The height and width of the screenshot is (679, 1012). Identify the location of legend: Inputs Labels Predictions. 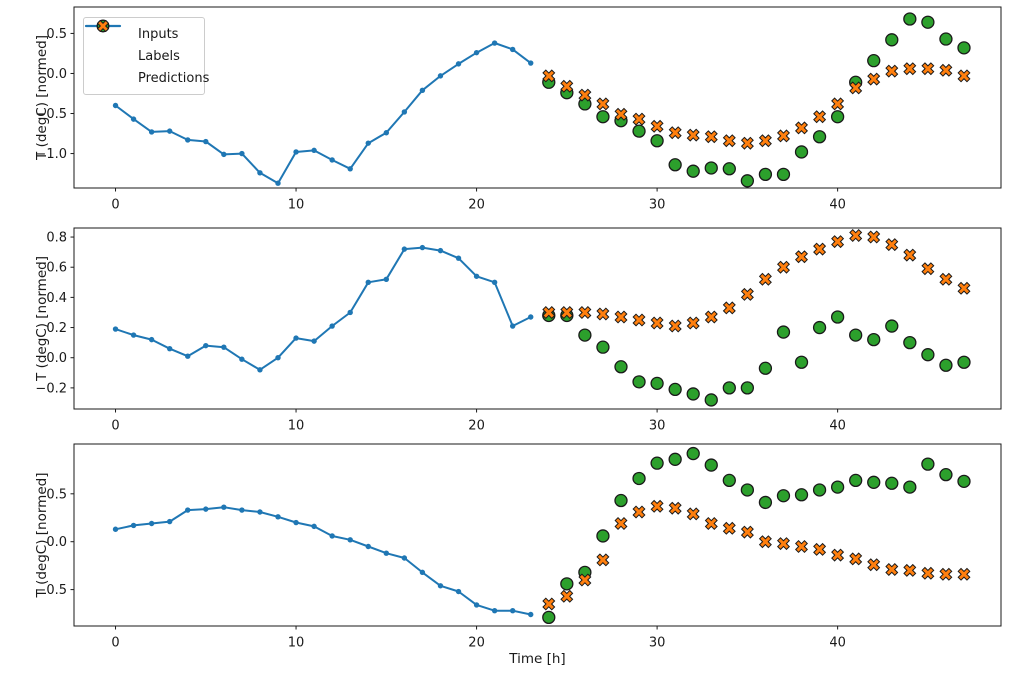
(146, 56).